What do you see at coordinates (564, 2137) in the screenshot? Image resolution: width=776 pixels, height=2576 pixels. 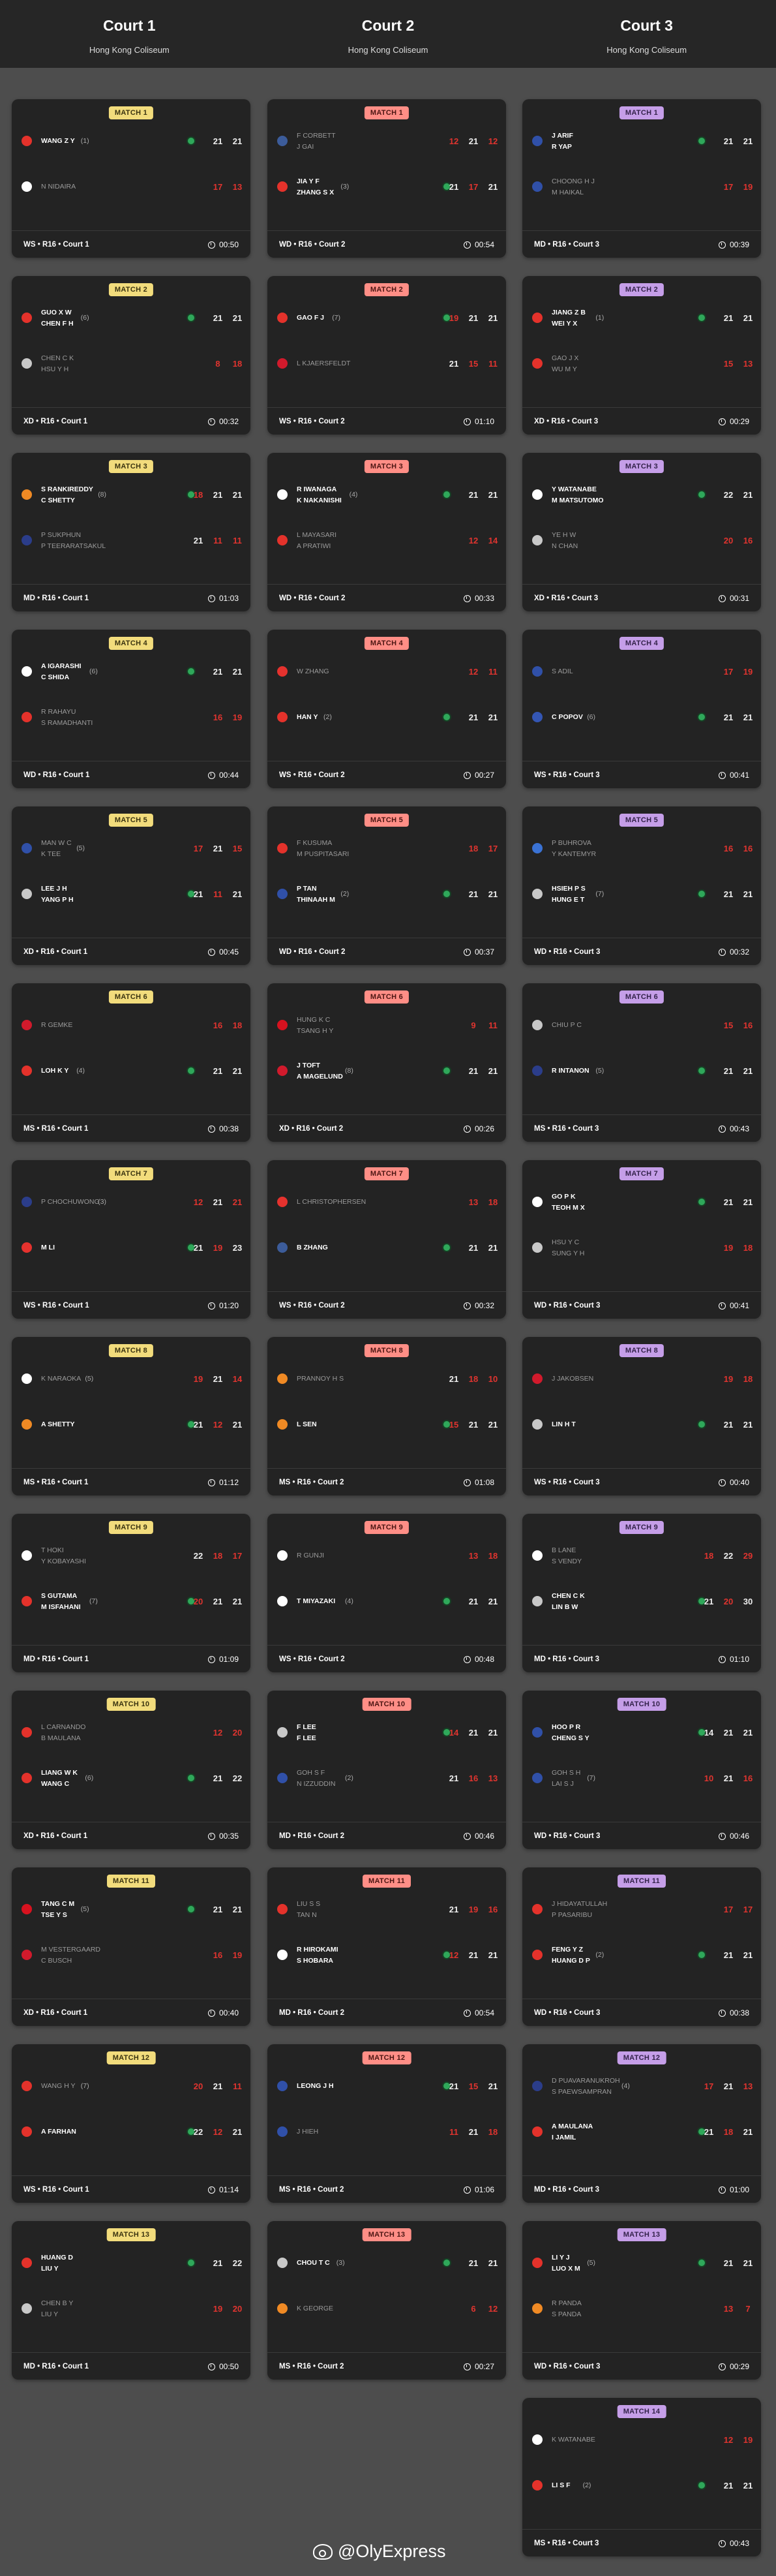 I see `player-name: I JAMIL` at bounding box center [564, 2137].